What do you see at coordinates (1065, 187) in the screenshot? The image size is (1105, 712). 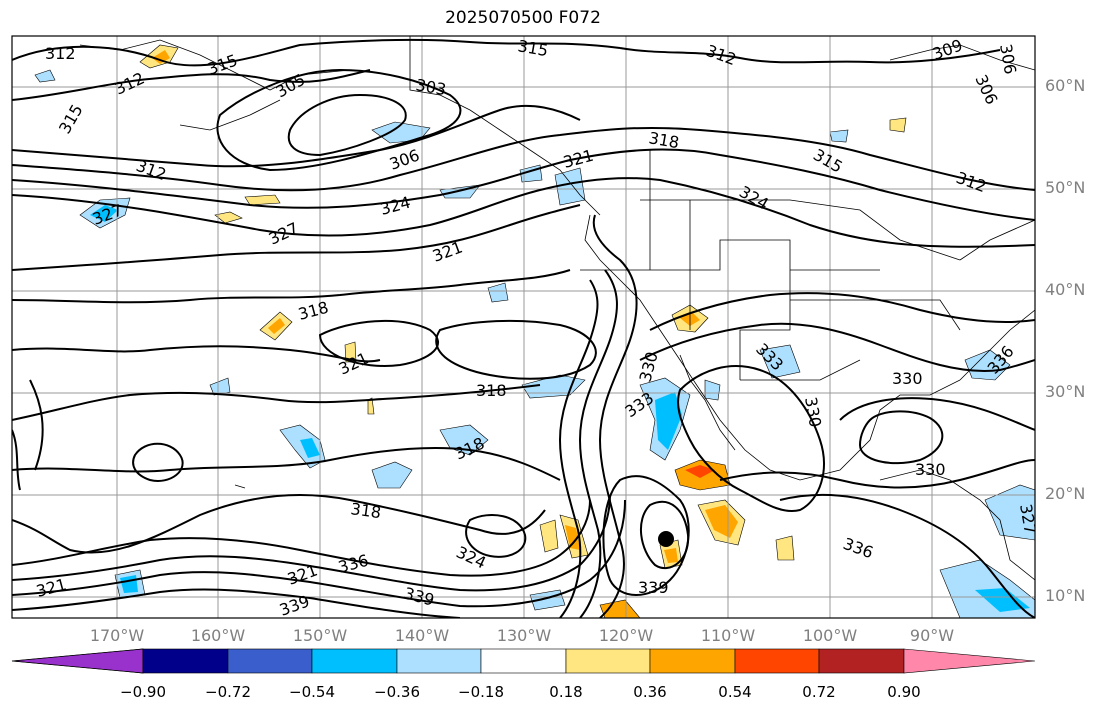 I see `lat-label: 50°N` at bounding box center [1065, 187].